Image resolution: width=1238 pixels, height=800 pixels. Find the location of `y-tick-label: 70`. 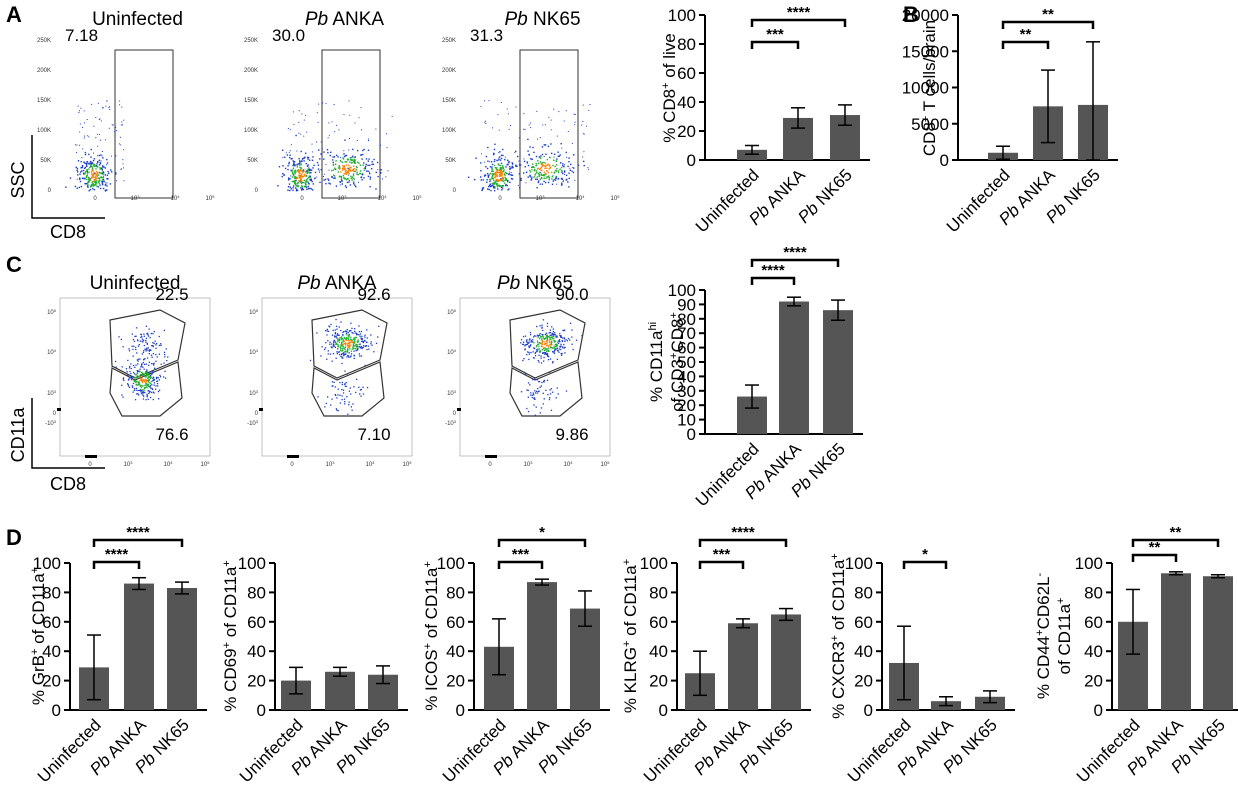

y-tick-label: 70 is located at coordinates (686, 333).